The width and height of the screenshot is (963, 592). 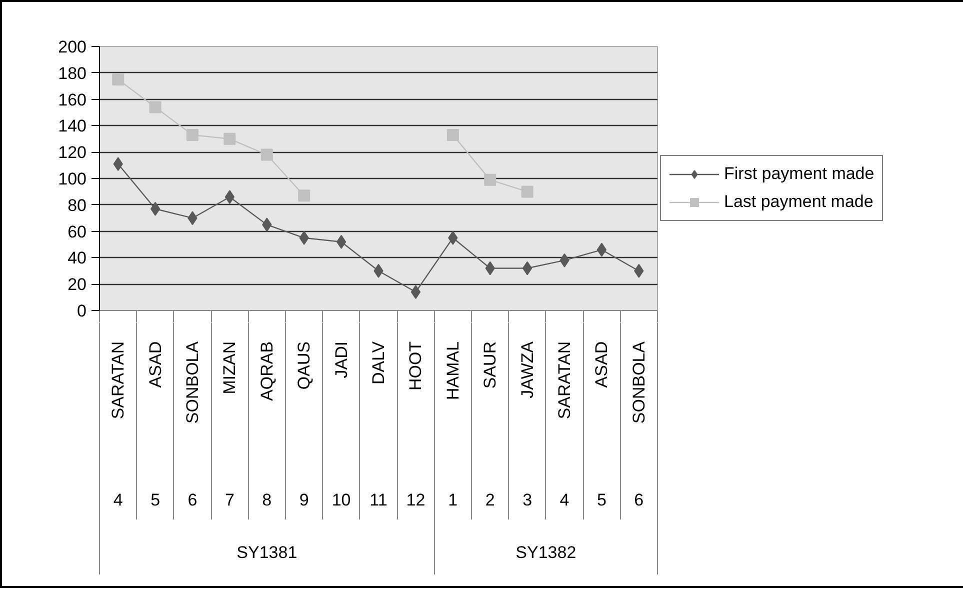 I want to click on y-tick-label: 20, so click(x=77, y=284).